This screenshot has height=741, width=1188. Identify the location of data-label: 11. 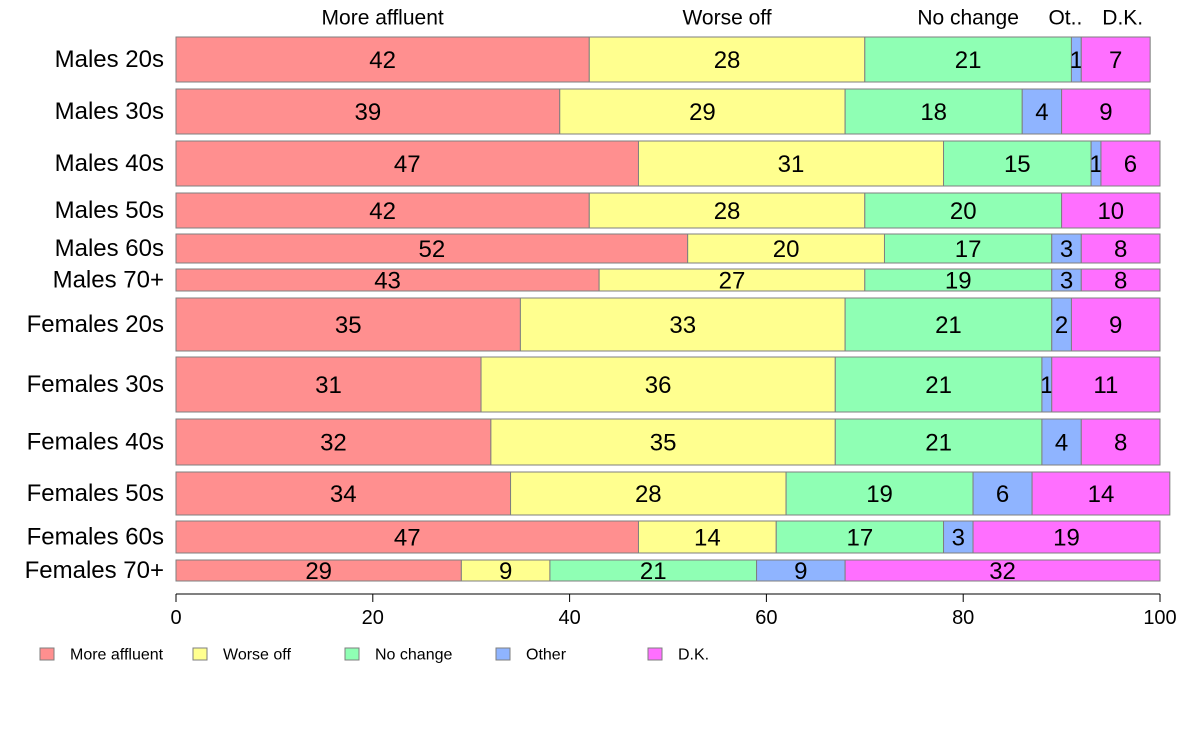
(1105, 385).